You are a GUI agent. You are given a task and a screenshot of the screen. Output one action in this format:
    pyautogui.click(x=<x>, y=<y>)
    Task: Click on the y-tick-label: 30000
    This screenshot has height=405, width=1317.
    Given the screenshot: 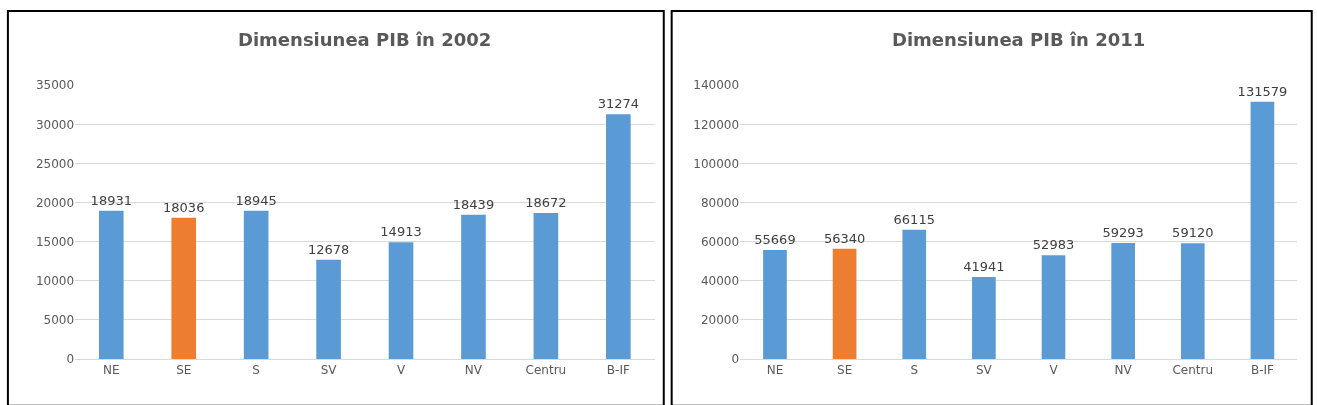 What is the action you would take?
    pyautogui.click(x=55, y=124)
    